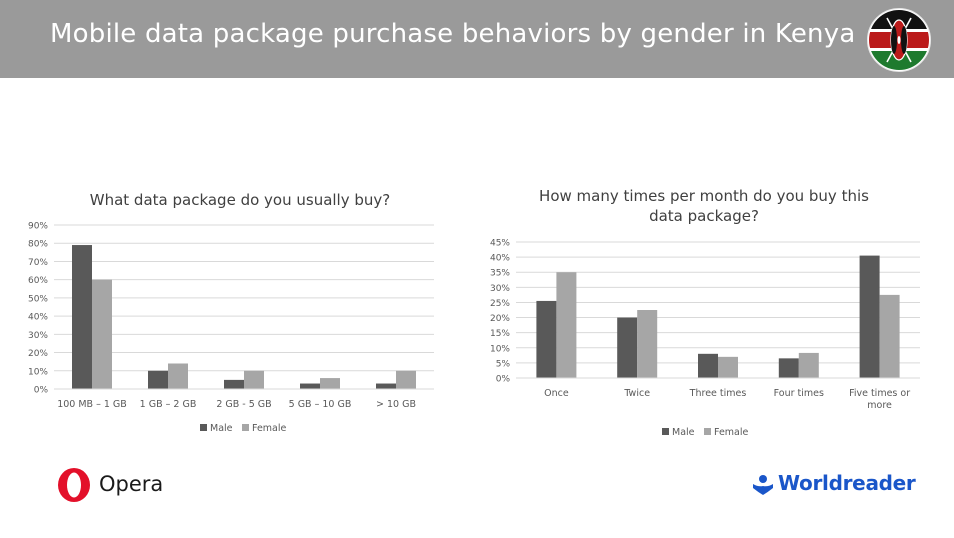 The image size is (954, 538). What do you see at coordinates (500, 334) in the screenshot?
I see `y-tick-label: 15%` at bounding box center [500, 334].